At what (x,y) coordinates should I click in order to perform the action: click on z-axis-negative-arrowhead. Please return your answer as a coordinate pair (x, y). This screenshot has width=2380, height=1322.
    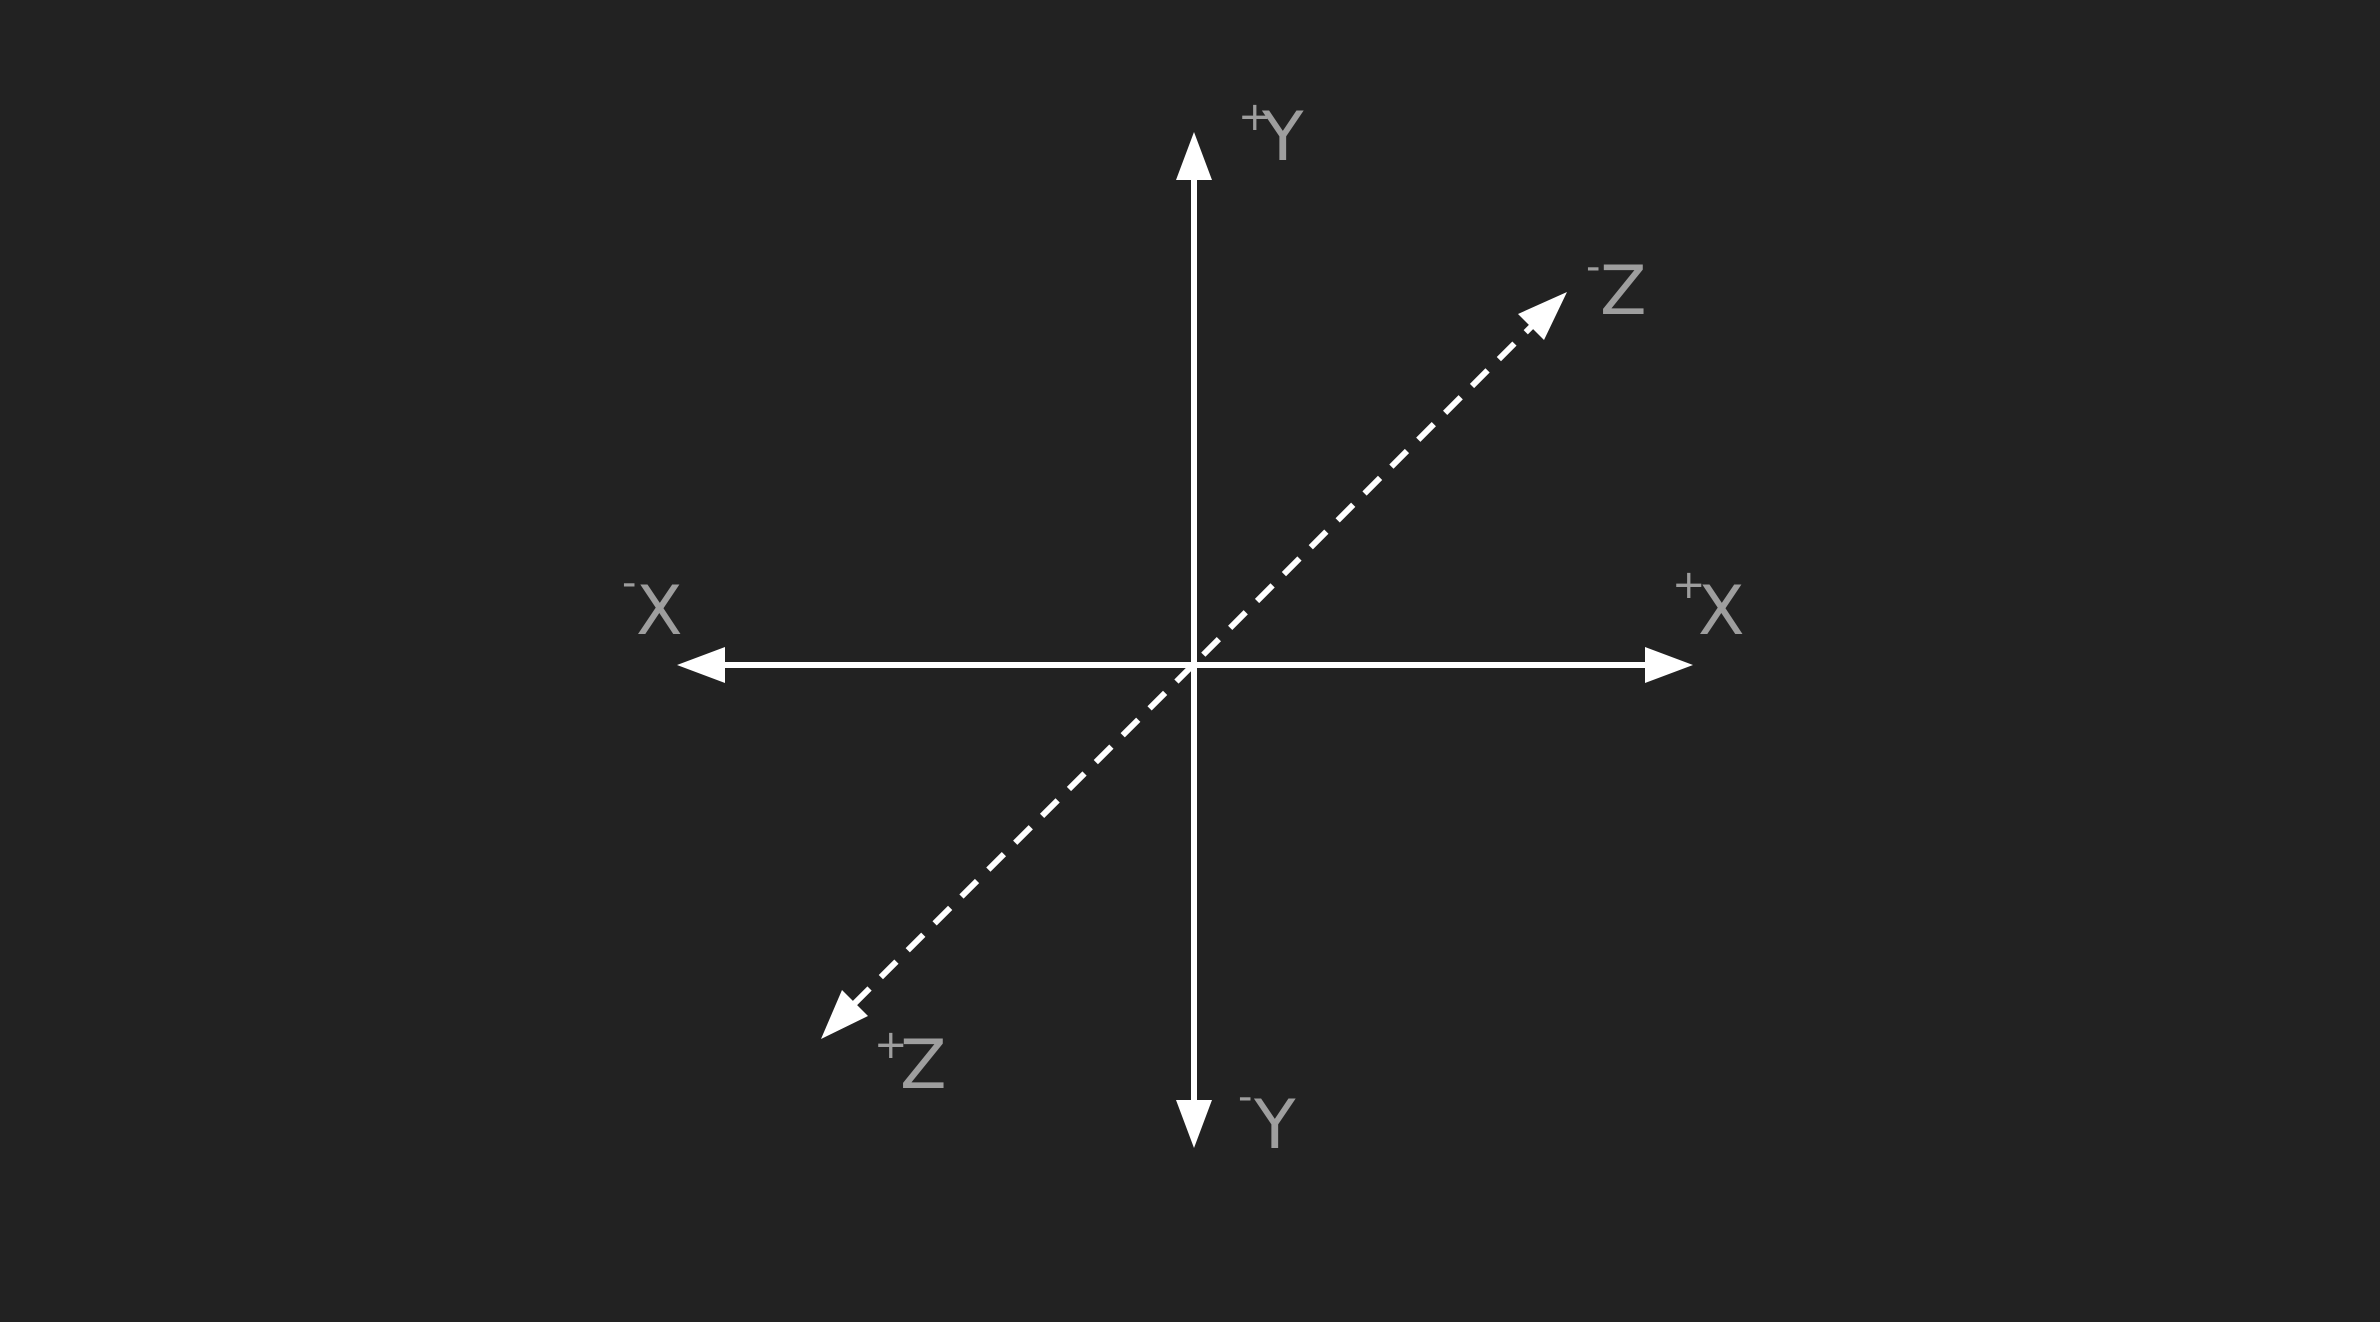
    Looking at the image, I should click on (1542, 316).